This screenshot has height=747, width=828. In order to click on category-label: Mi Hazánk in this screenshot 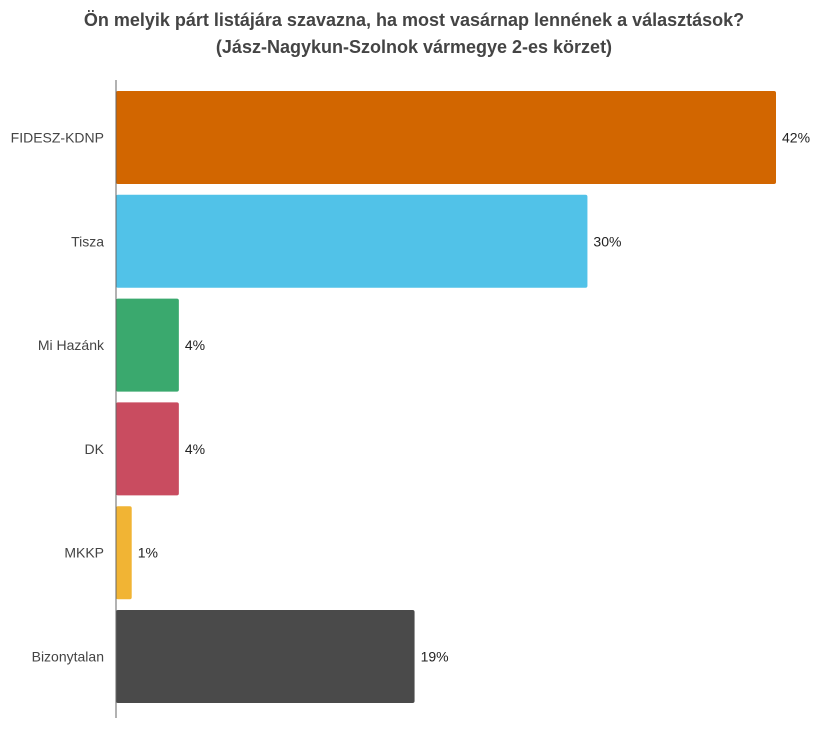, I will do `click(71, 345)`.